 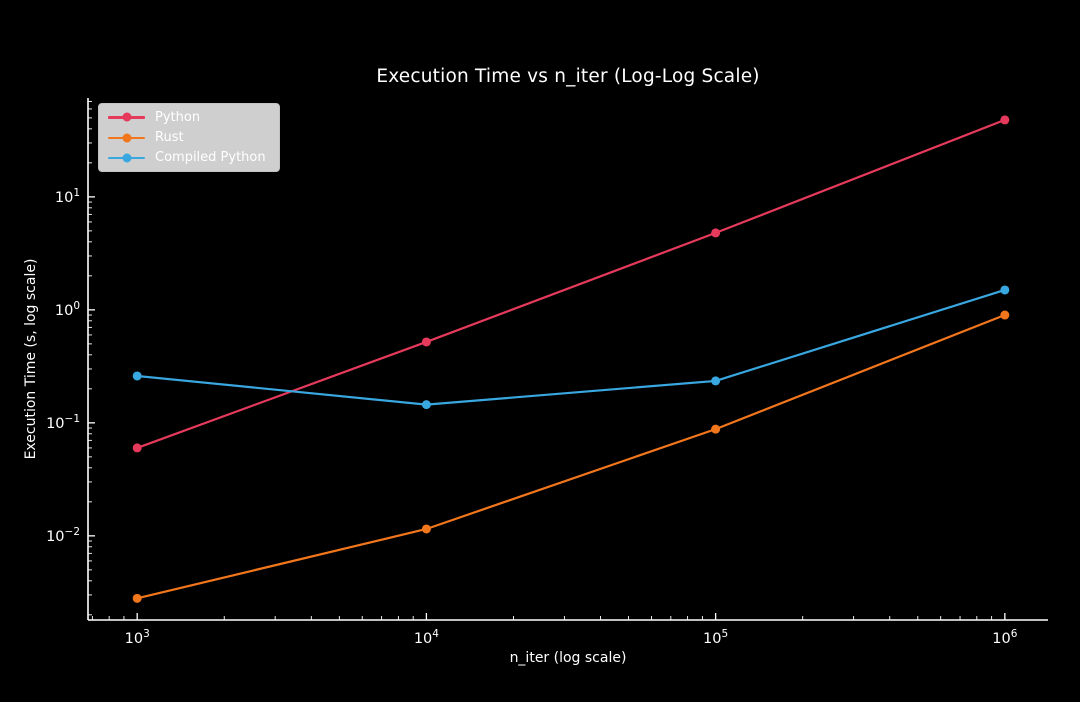 I want to click on legend-marker-compiled-python, so click(x=126, y=157).